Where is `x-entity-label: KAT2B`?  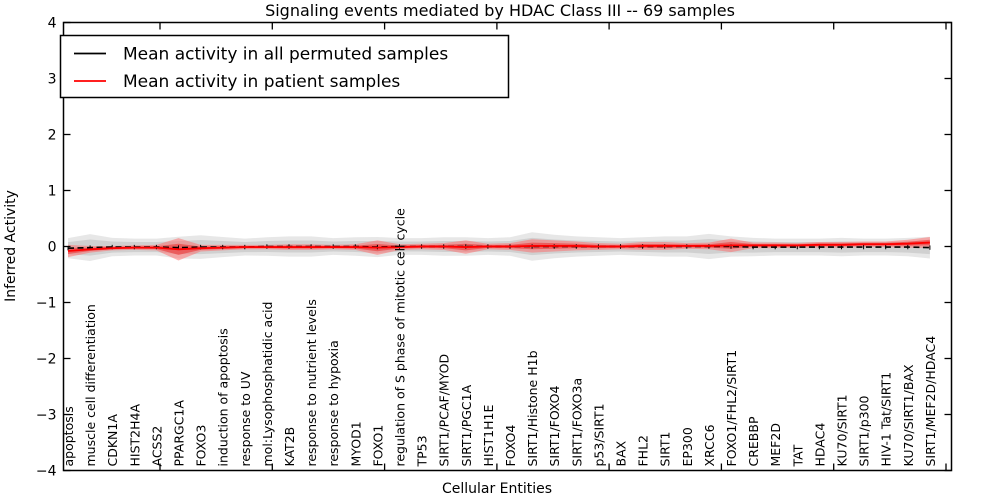
x-entity-label: KAT2B is located at coordinates (289, 447).